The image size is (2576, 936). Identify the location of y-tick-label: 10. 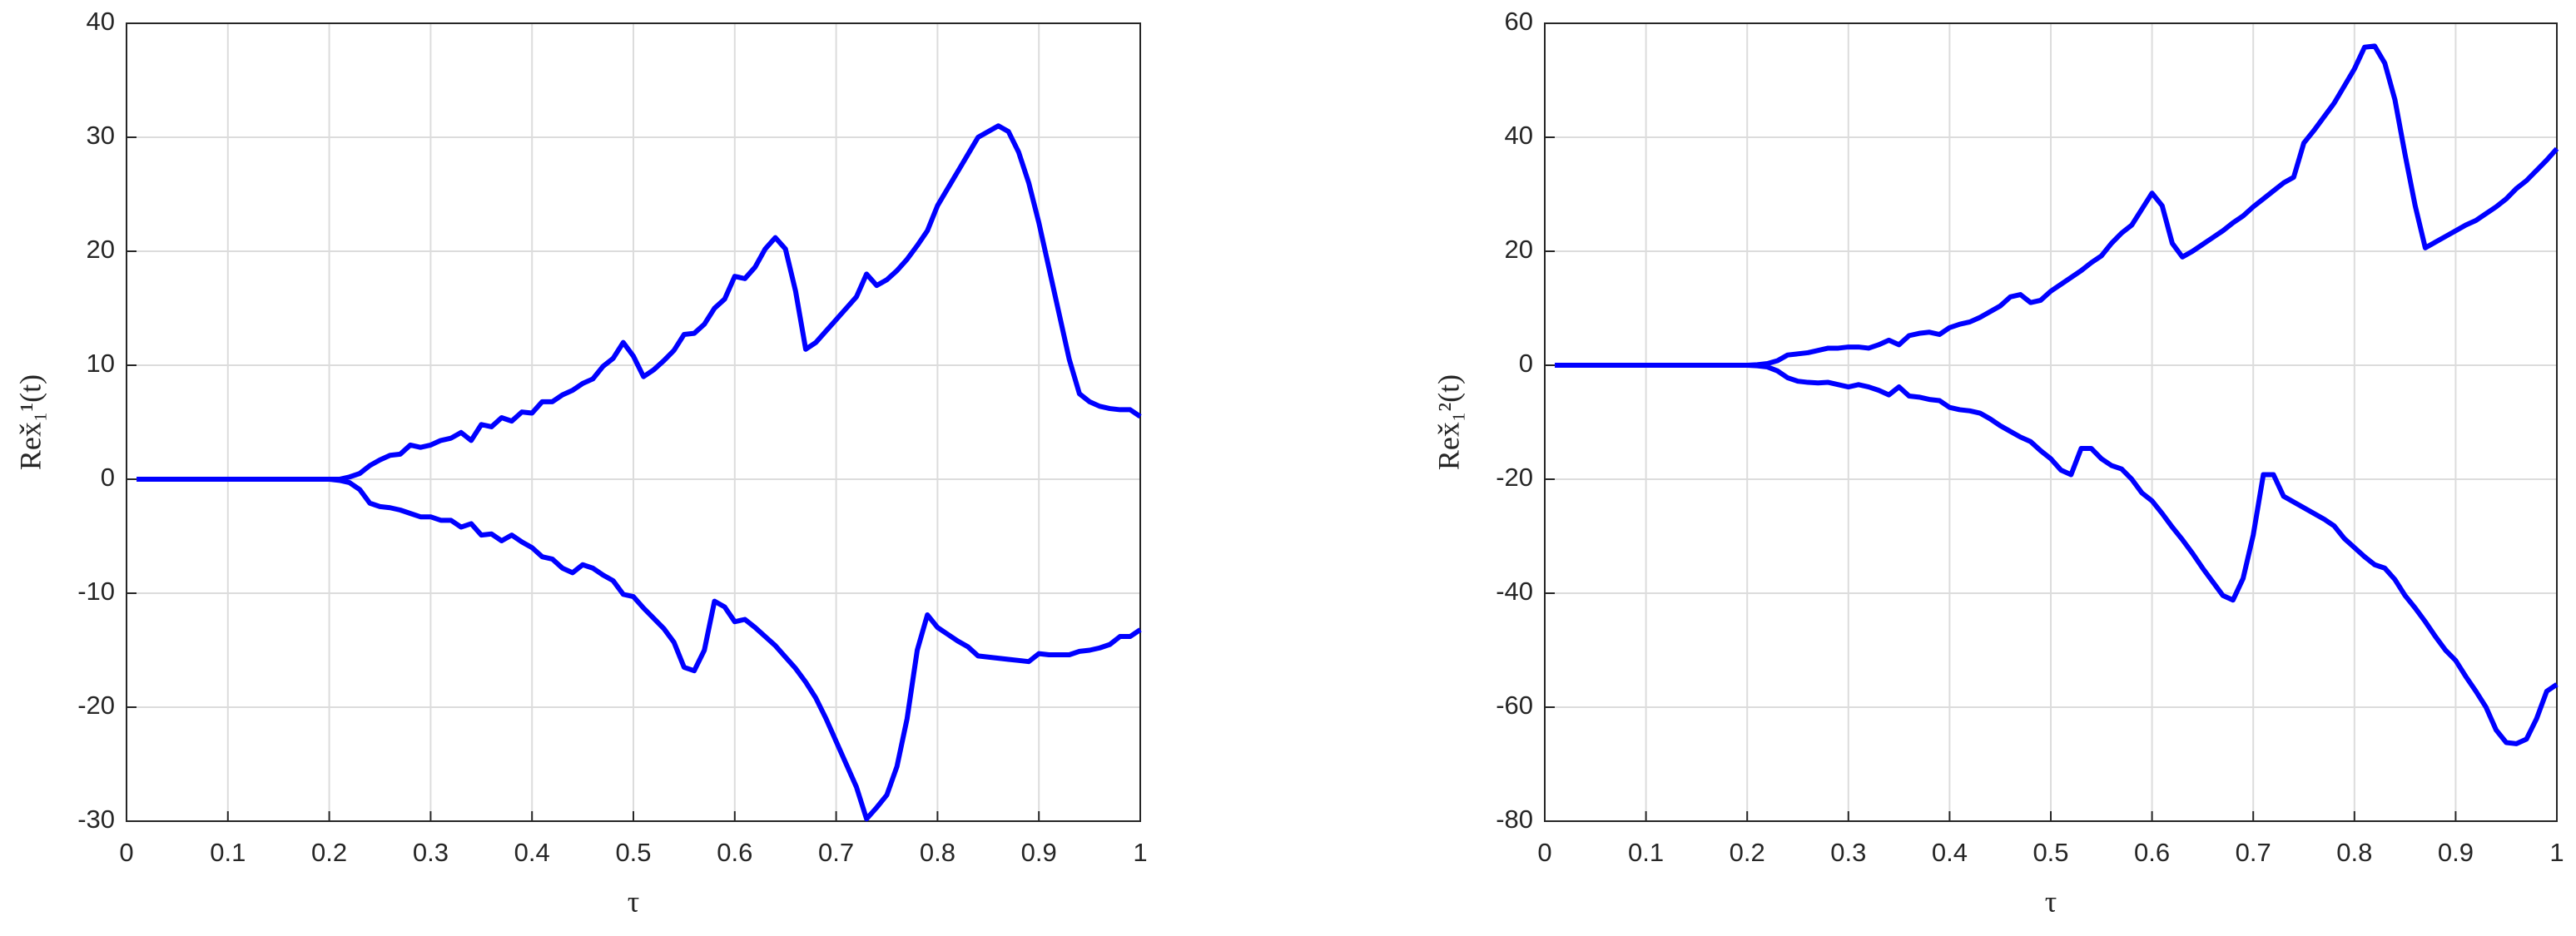
(101, 363).